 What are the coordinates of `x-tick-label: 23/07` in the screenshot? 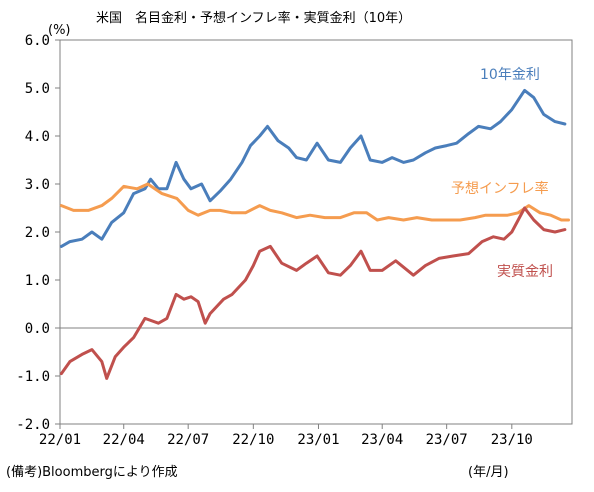 It's located at (447, 440).